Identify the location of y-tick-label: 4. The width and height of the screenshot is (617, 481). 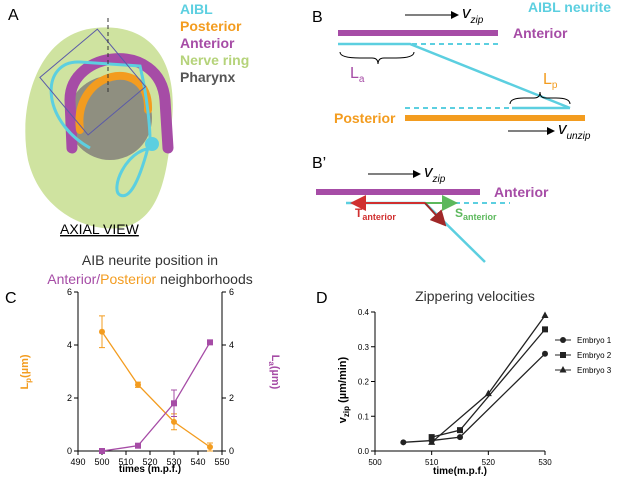
(69, 345).